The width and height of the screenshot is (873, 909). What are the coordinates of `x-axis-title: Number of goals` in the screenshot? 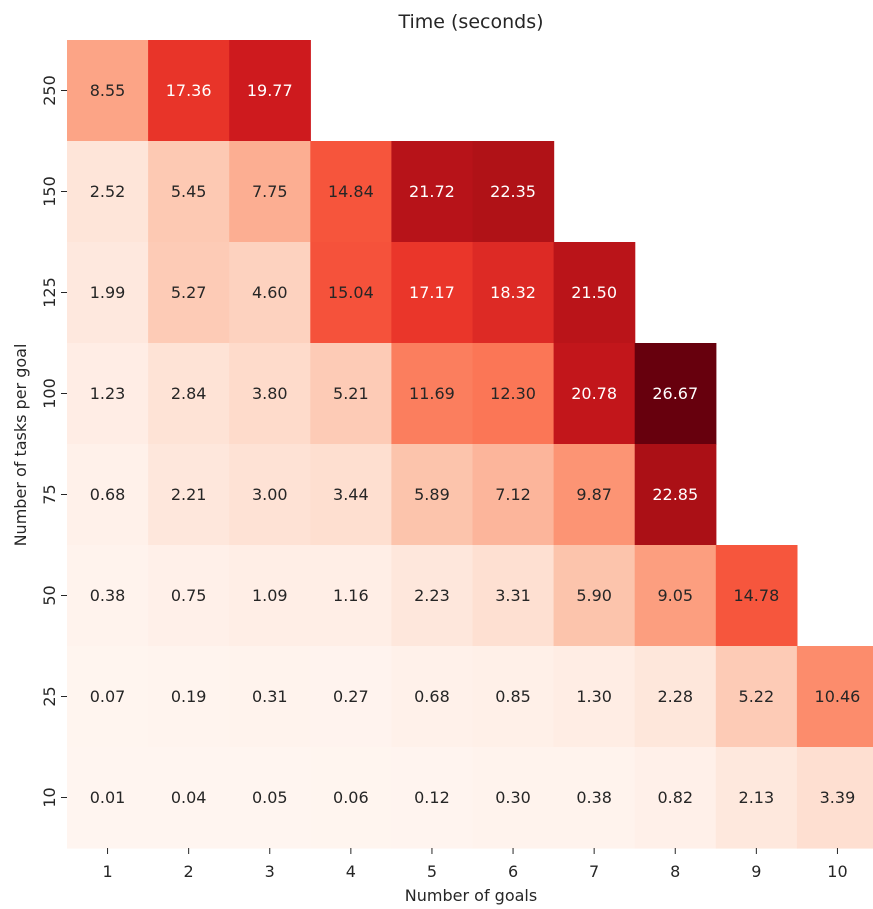 It's located at (471, 895).